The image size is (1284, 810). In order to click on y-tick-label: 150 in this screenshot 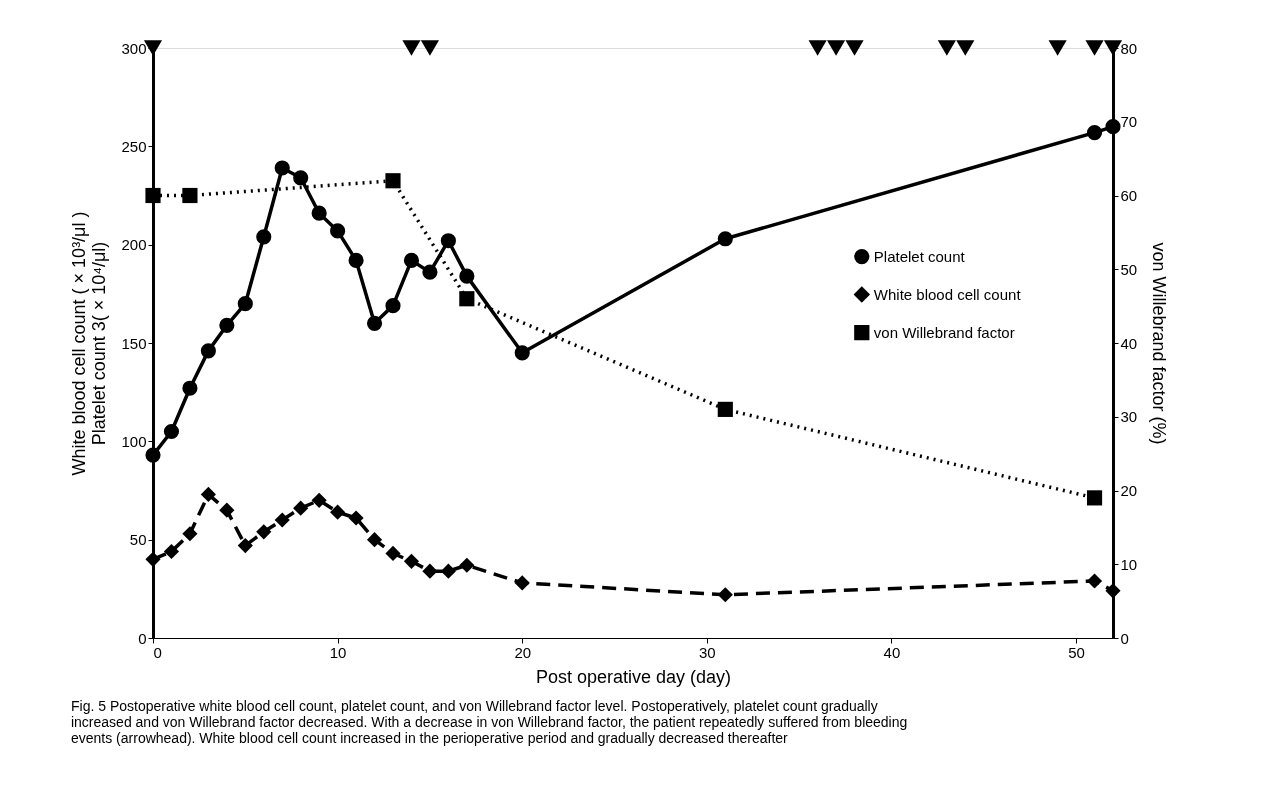, I will do `click(134, 343)`.